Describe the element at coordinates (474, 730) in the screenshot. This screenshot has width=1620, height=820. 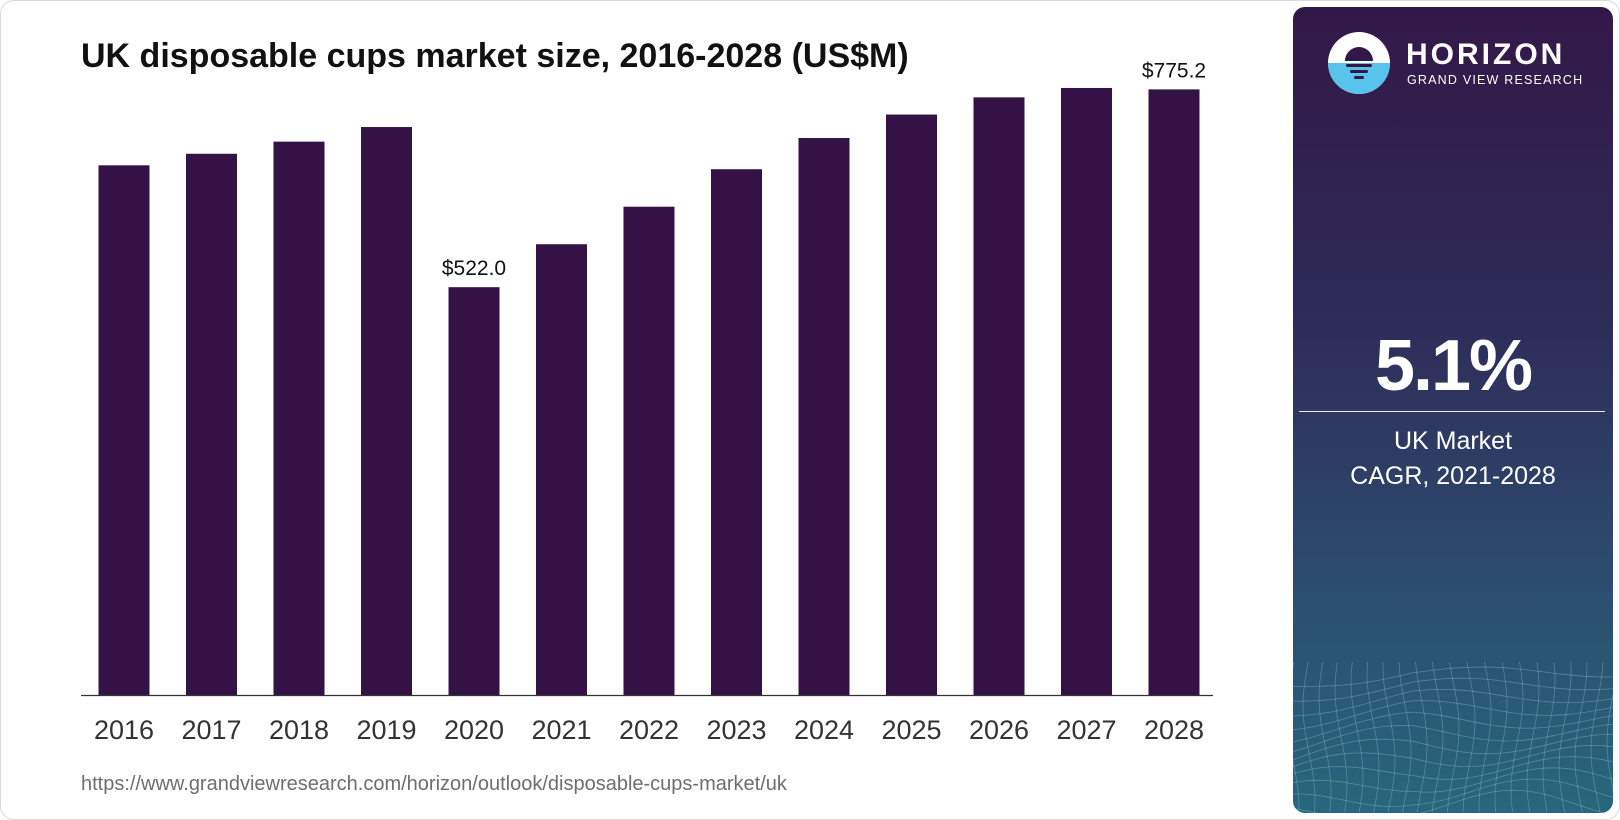
I see `x-tick-label-2020: 2020` at that location.